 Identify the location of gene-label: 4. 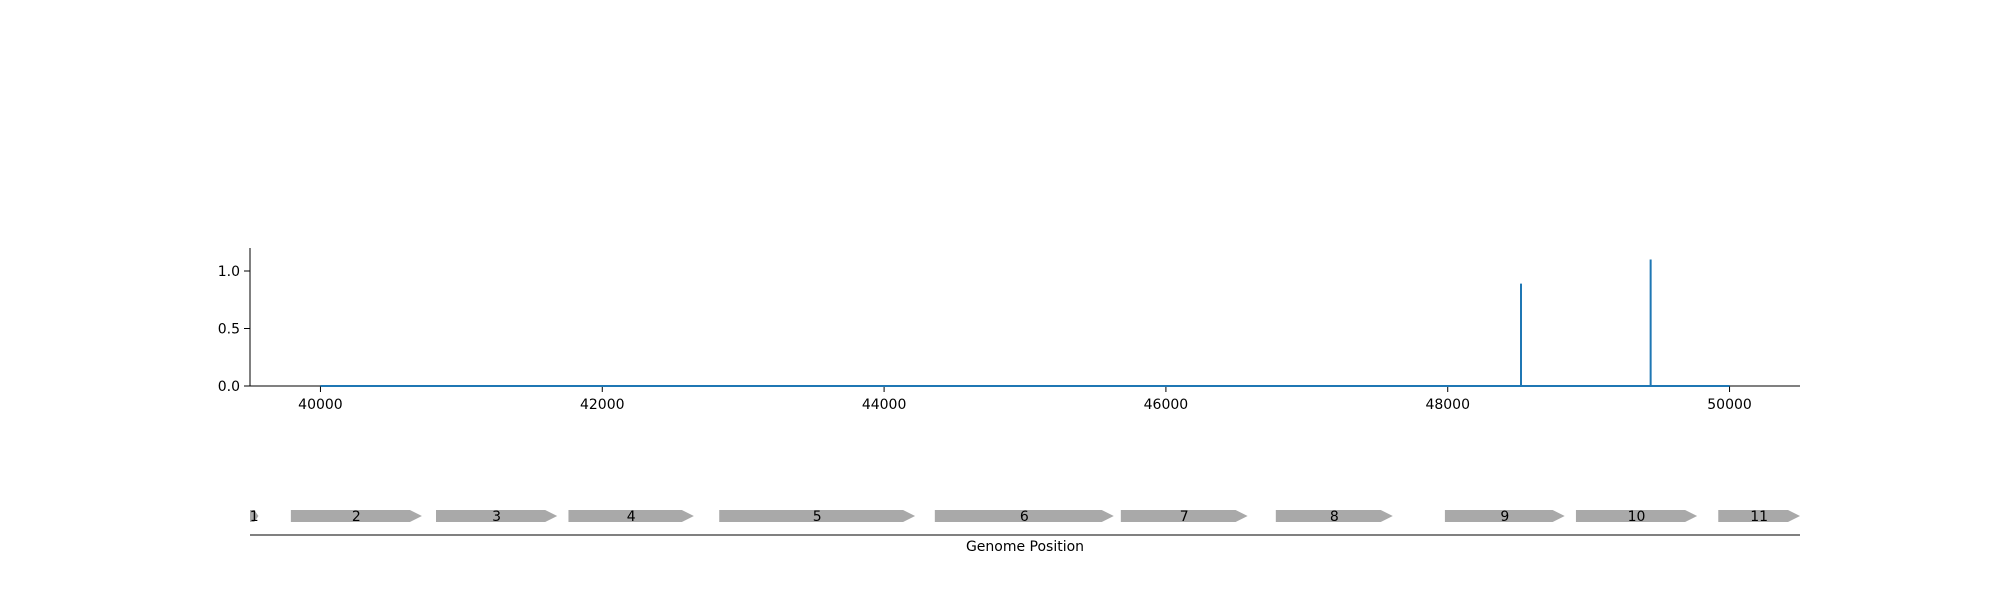
(631, 517).